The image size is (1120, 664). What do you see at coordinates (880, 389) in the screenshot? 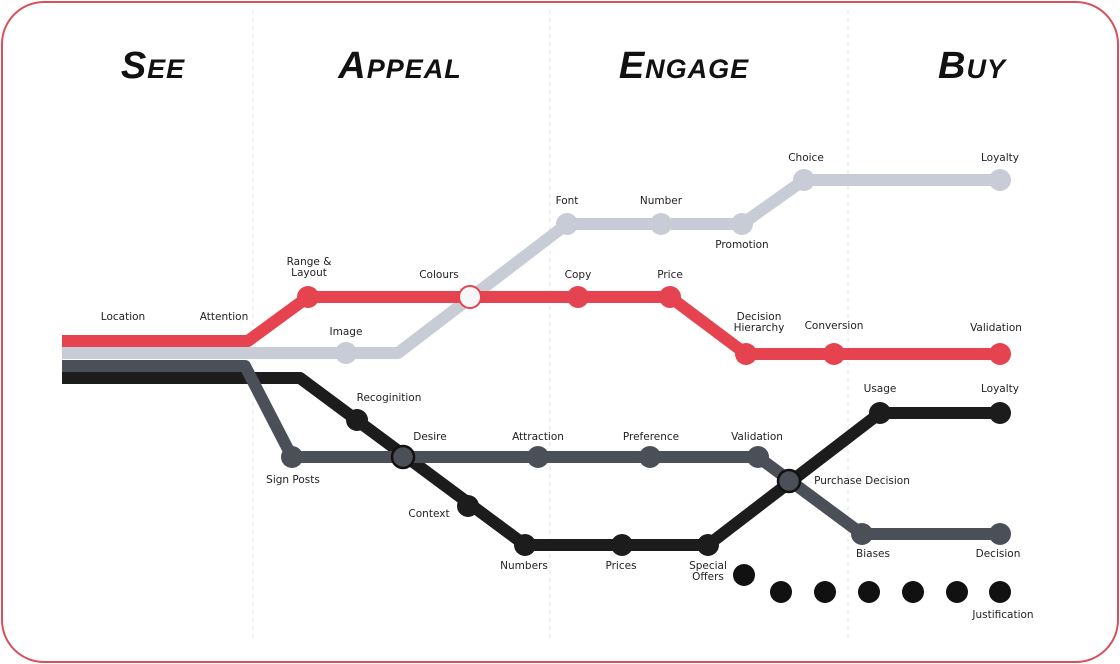
I see `station-label: Usage` at bounding box center [880, 389].